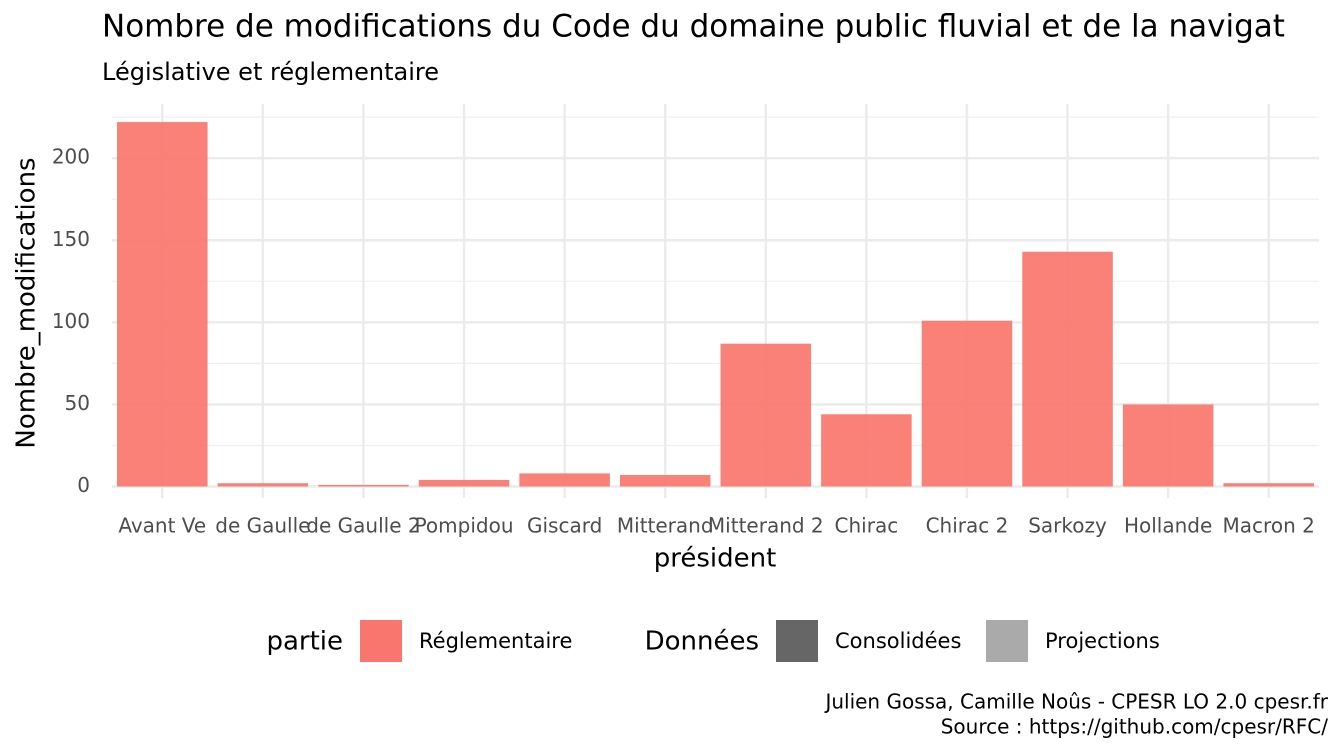 The image size is (1344, 756). What do you see at coordinates (270, 72) in the screenshot?
I see `chart-subtitle: Législative et réglementaire` at bounding box center [270, 72].